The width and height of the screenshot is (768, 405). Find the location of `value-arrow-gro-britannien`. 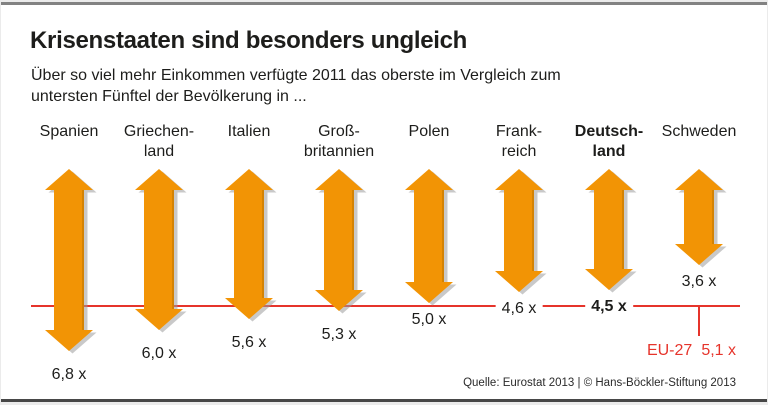

value-arrow-gro-britannien is located at coordinates (341, 241).